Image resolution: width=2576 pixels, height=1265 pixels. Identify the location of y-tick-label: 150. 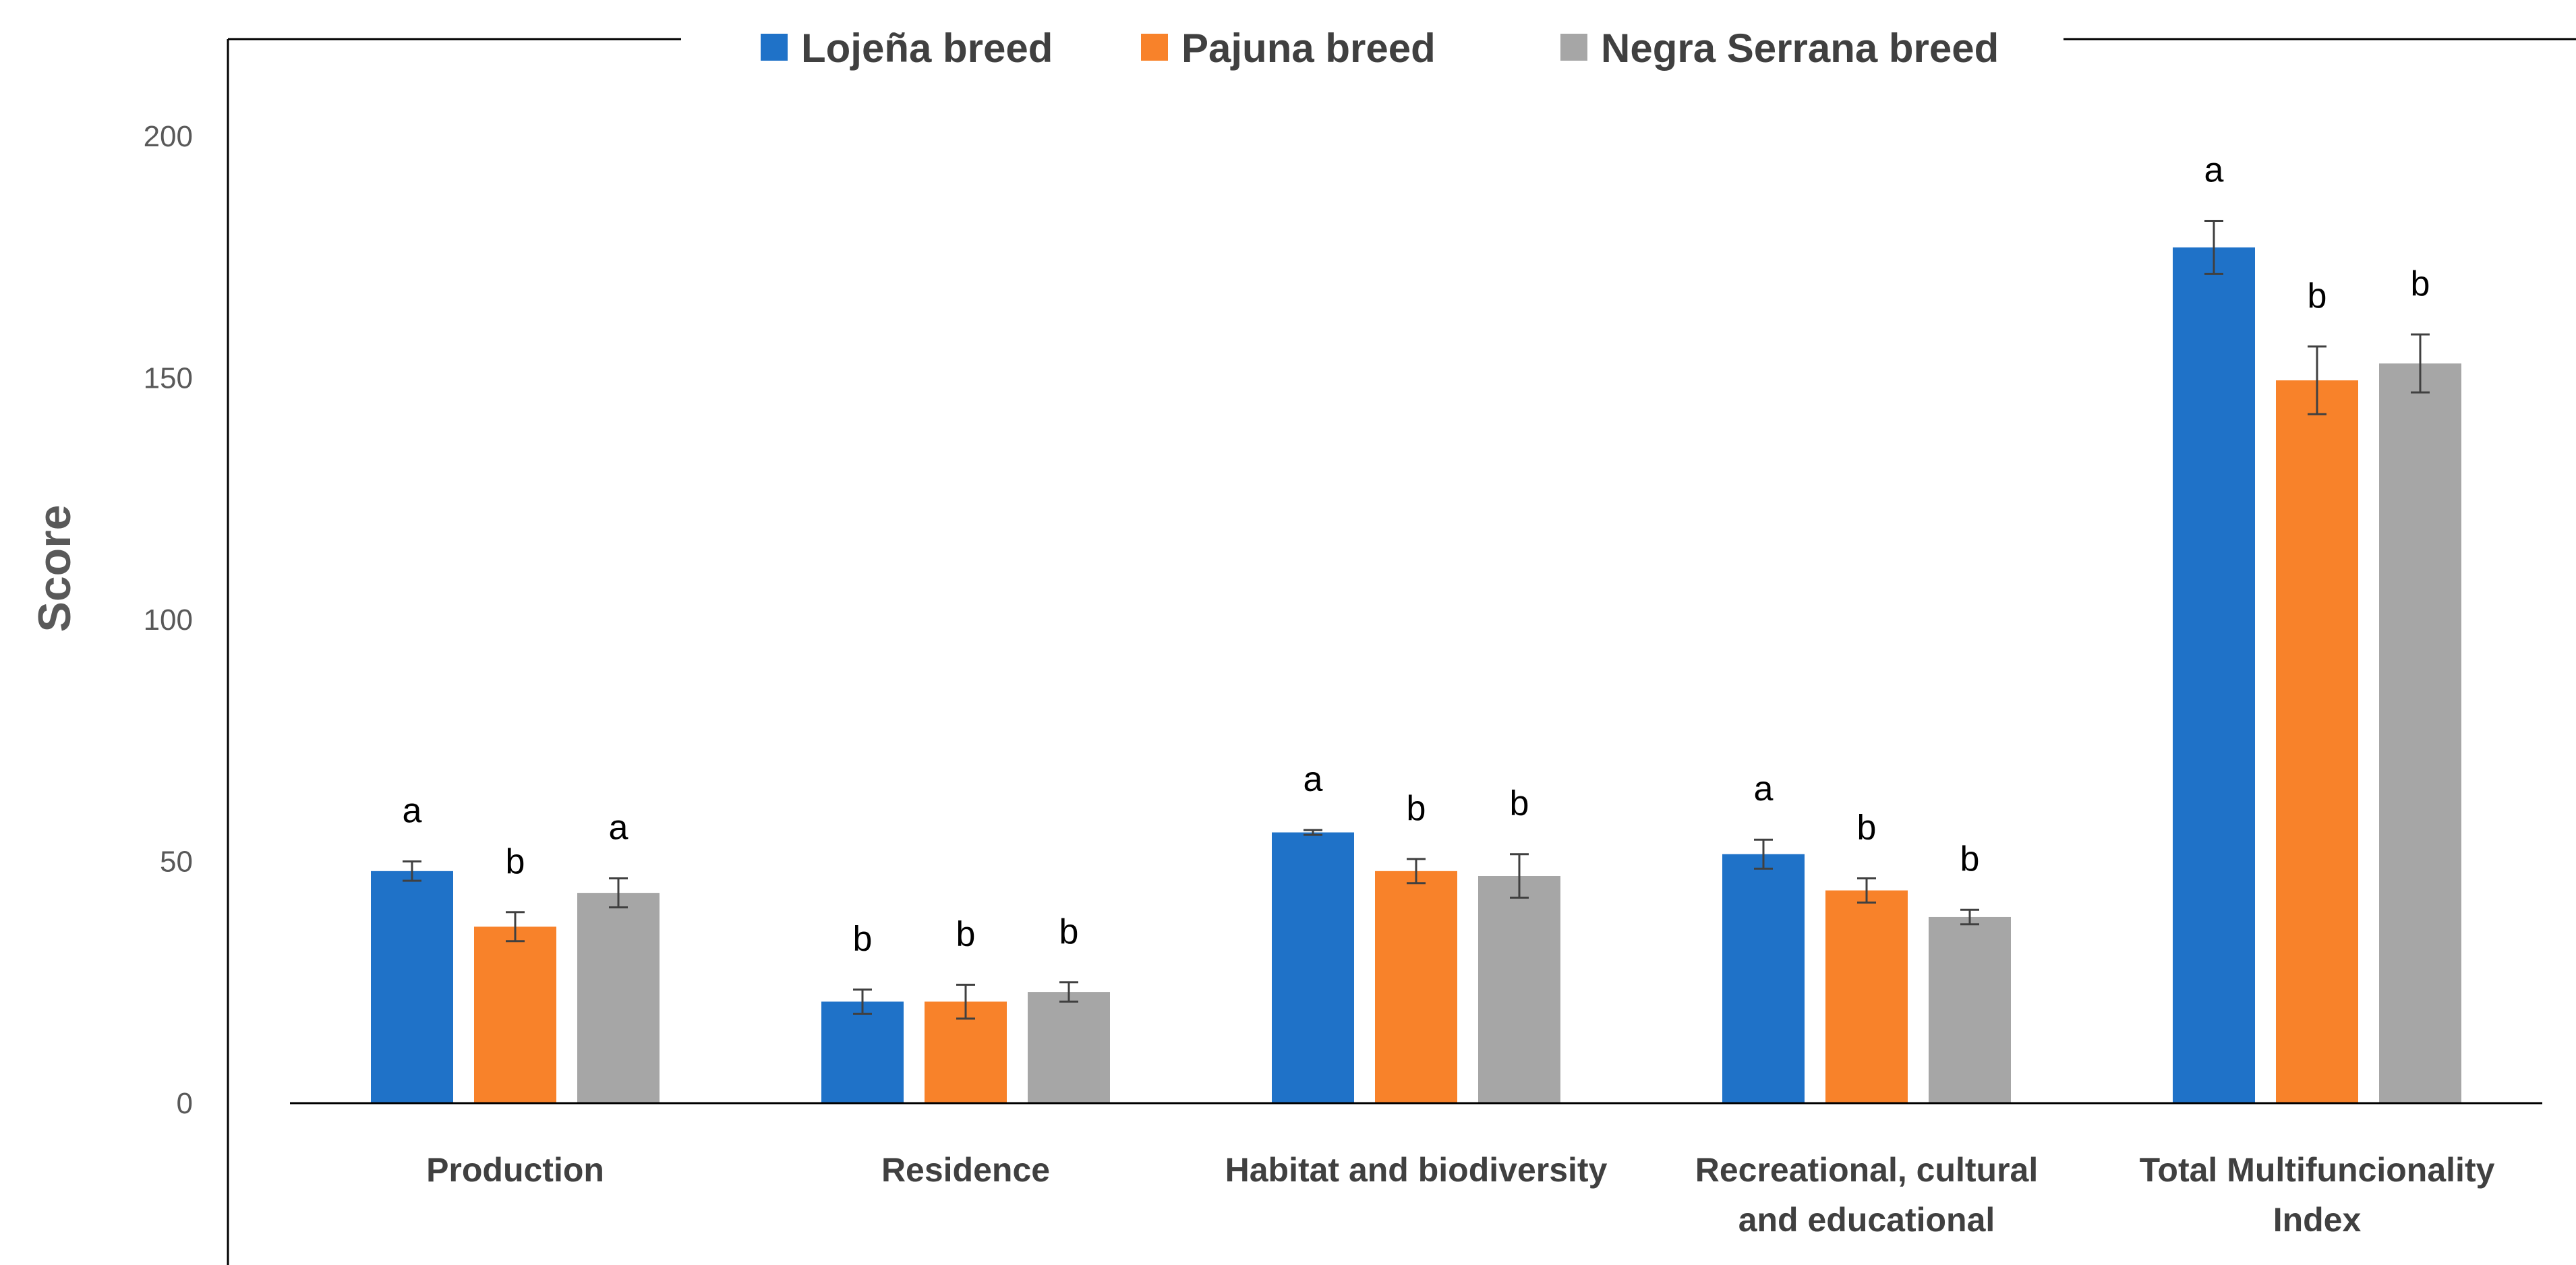
(169, 379).